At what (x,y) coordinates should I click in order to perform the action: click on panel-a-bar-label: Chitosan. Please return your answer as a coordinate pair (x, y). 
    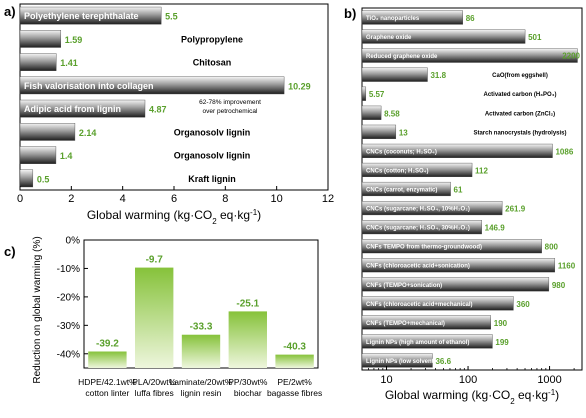
    Looking at the image, I should click on (212, 63).